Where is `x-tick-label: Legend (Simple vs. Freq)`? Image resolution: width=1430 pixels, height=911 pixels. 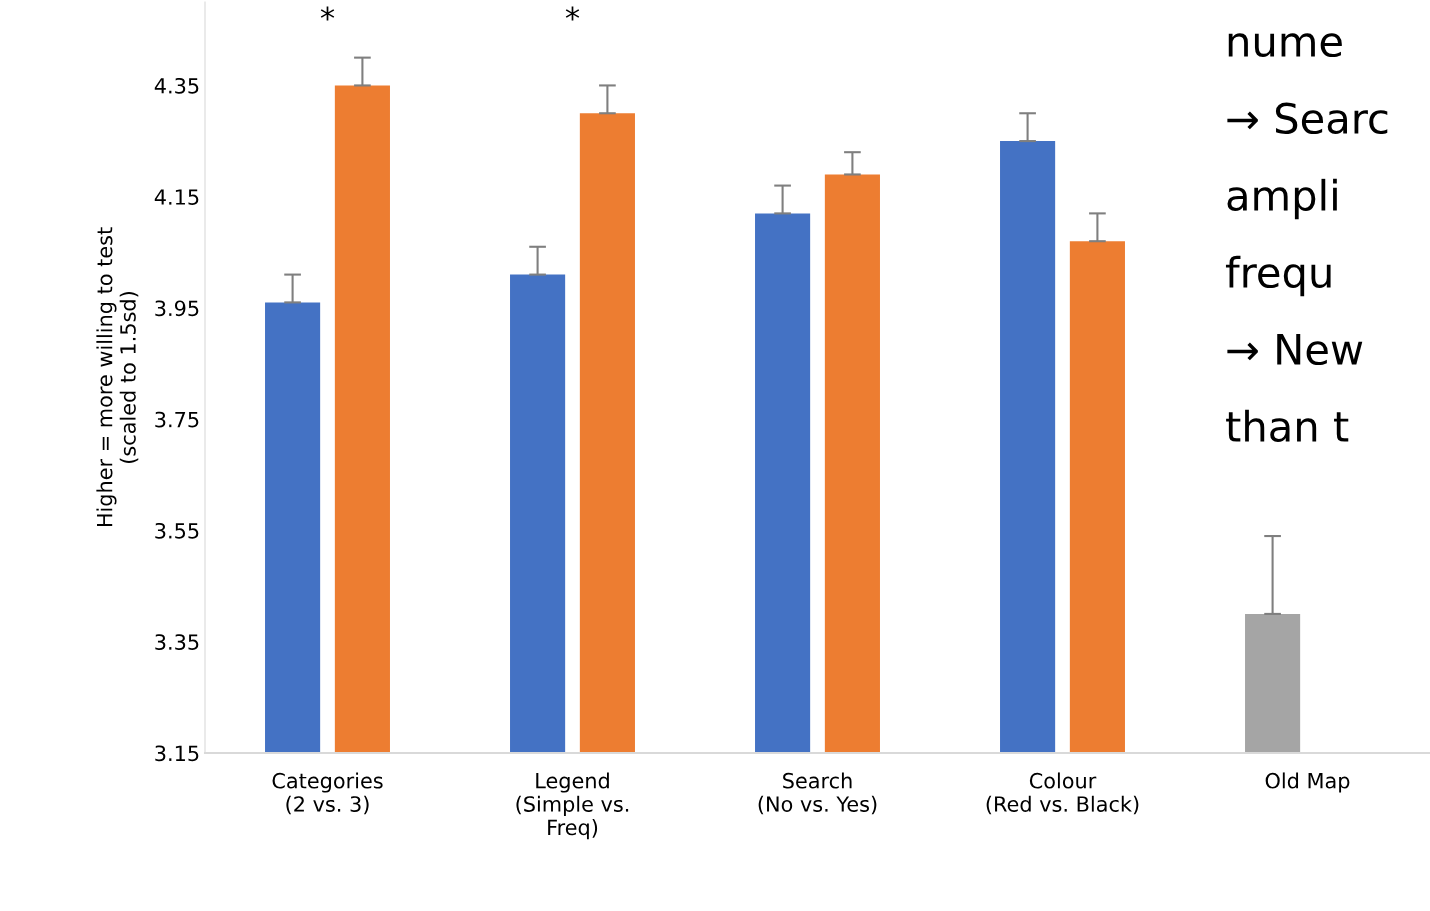 x-tick-label: Legend (Simple vs. Freq) is located at coordinates (572, 806).